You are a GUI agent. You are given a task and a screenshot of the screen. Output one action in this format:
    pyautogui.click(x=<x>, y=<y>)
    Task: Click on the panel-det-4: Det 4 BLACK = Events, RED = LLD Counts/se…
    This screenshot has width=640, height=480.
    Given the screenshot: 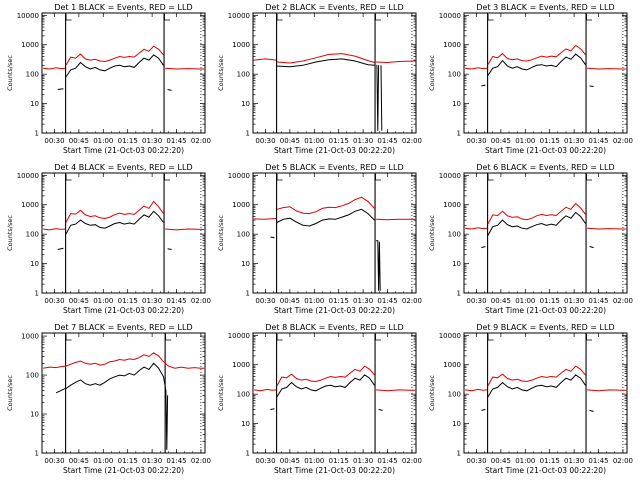 What is the action you would take?
    pyautogui.click(x=108, y=239)
    